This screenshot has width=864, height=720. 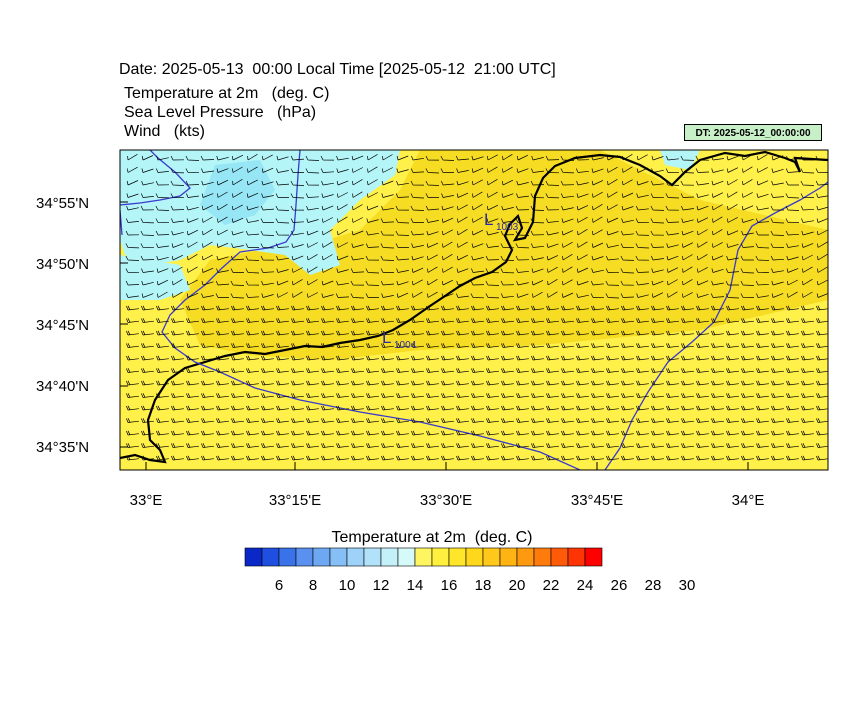 What do you see at coordinates (313, 585) in the screenshot?
I see `colorbar-tick-label: 8` at bounding box center [313, 585].